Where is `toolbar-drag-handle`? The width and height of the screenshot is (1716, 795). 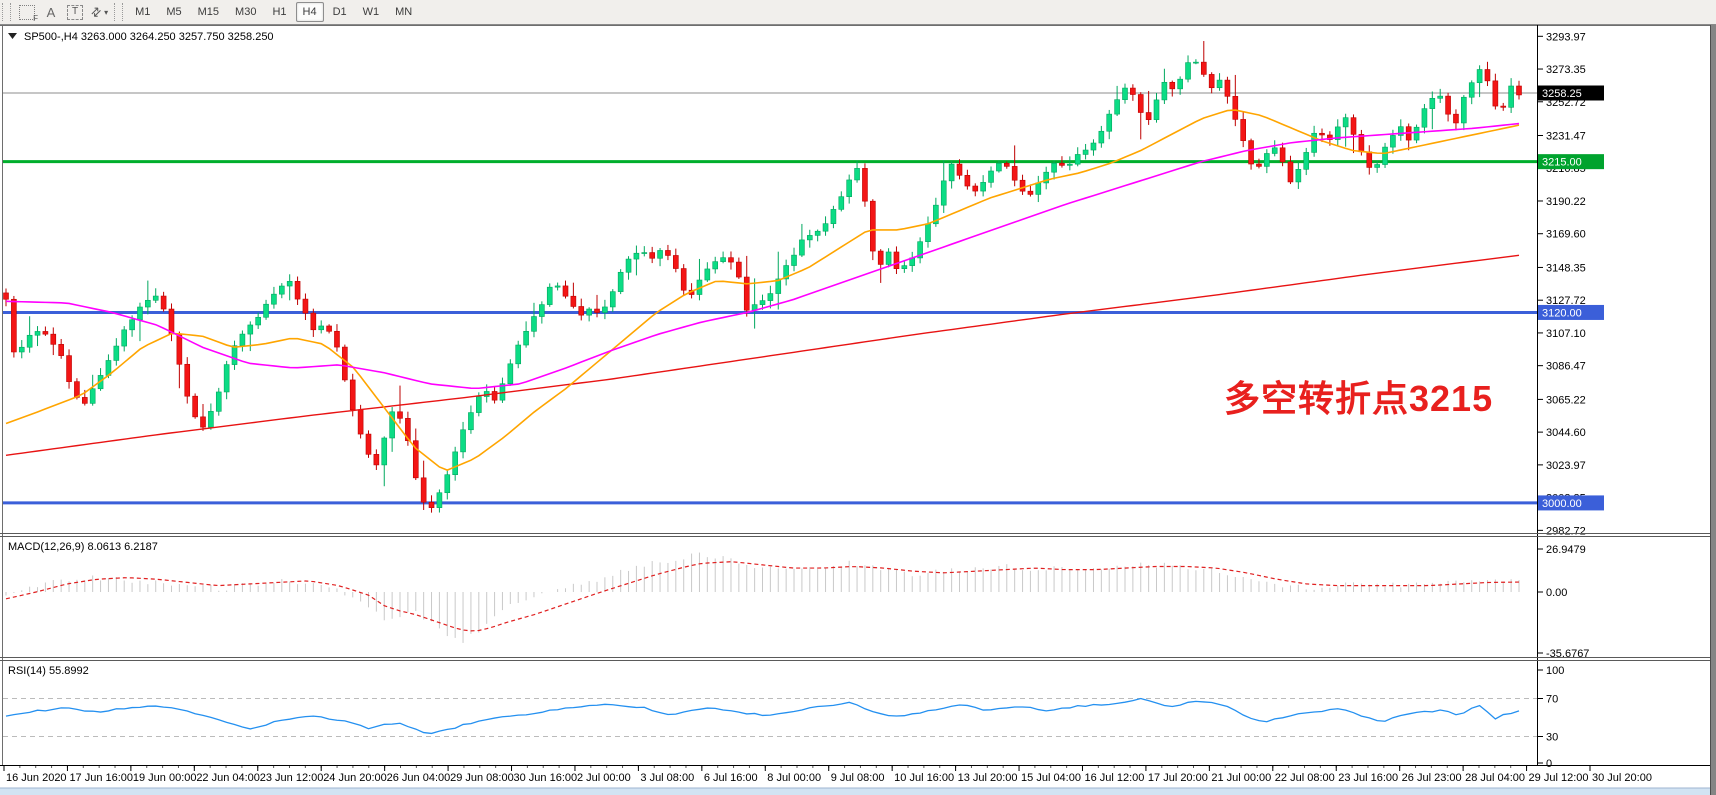
toolbar-drag-handle is located at coordinates (6, 12).